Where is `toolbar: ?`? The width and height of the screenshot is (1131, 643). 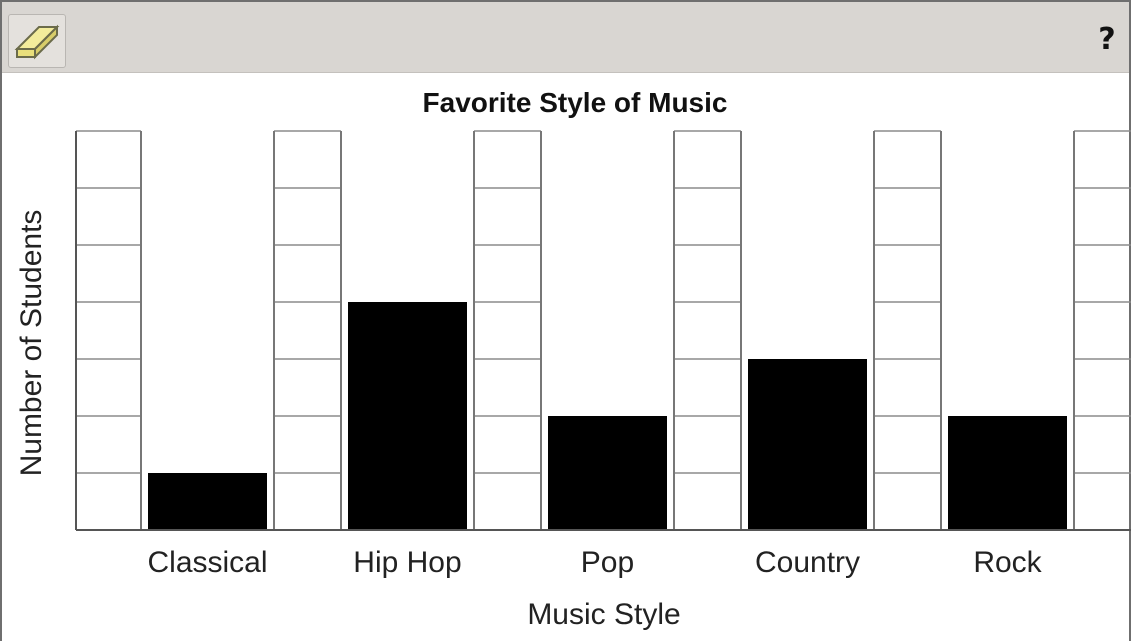 toolbar: ? is located at coordinates (565, 37).